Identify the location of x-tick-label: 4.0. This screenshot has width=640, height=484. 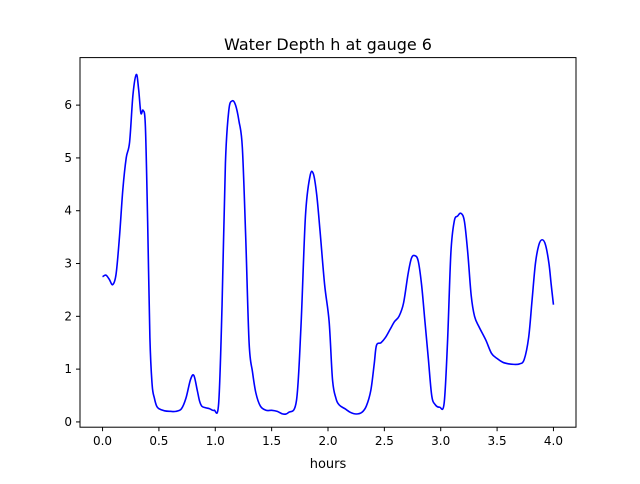
(553, 441).